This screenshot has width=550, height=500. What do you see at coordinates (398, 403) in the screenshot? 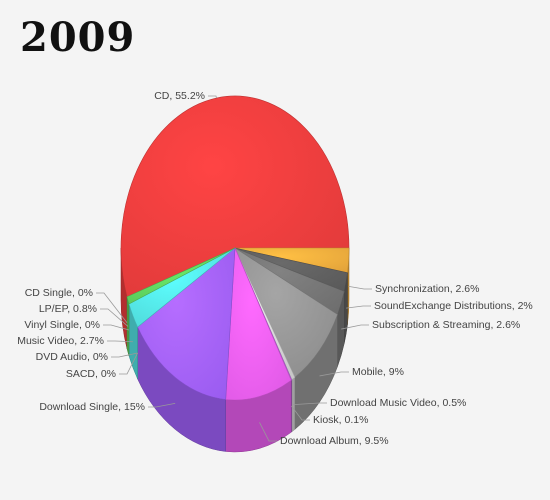
I see `slice-label: Download Music Video, 0.5%` at bounding box center [398, 403].